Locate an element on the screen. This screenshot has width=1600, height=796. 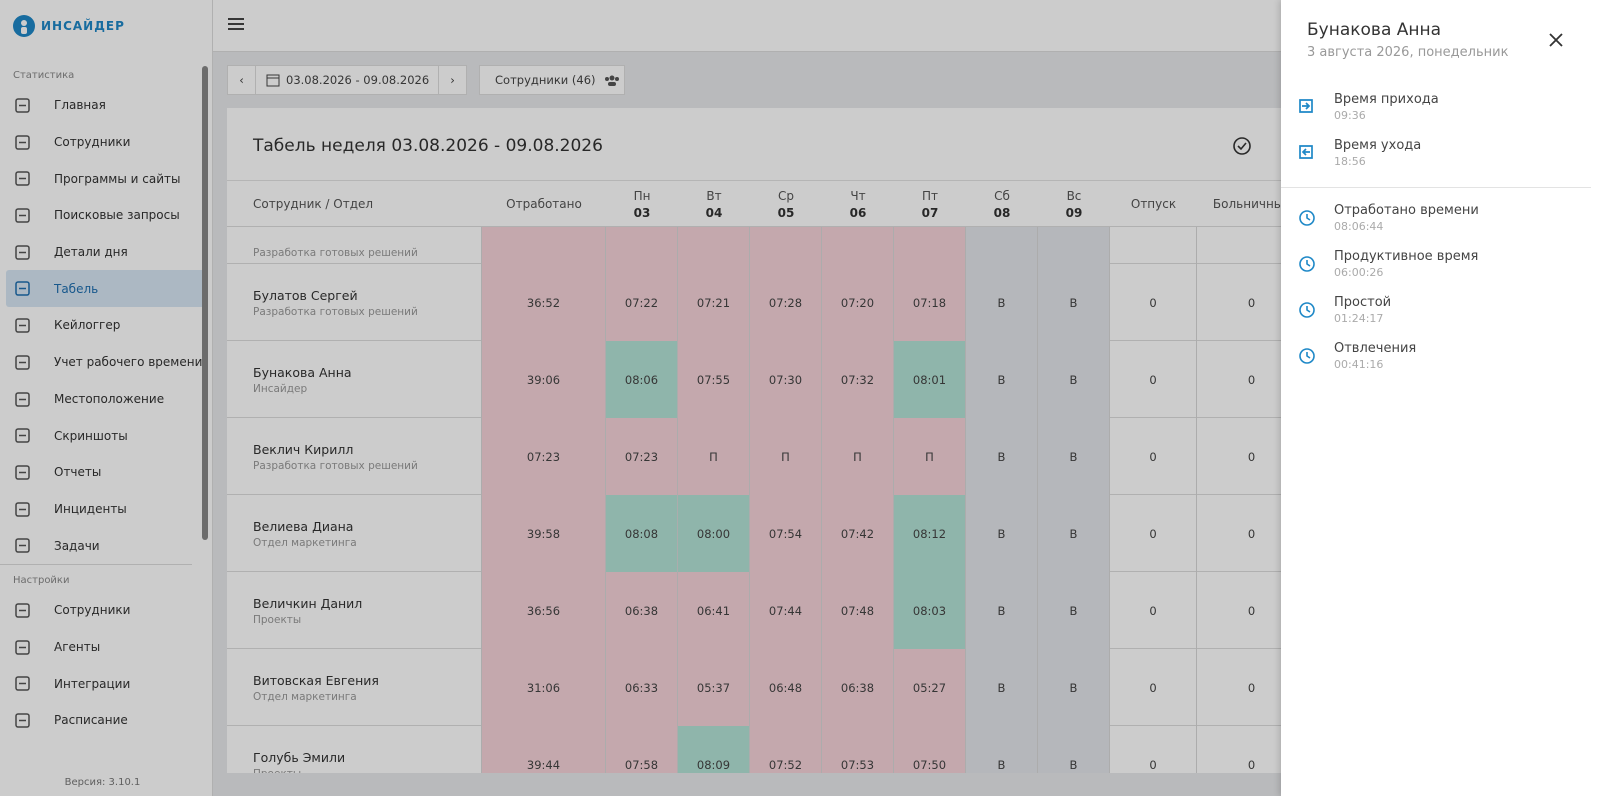
nav-item: Отчеты is located at coordinates (106, 472).